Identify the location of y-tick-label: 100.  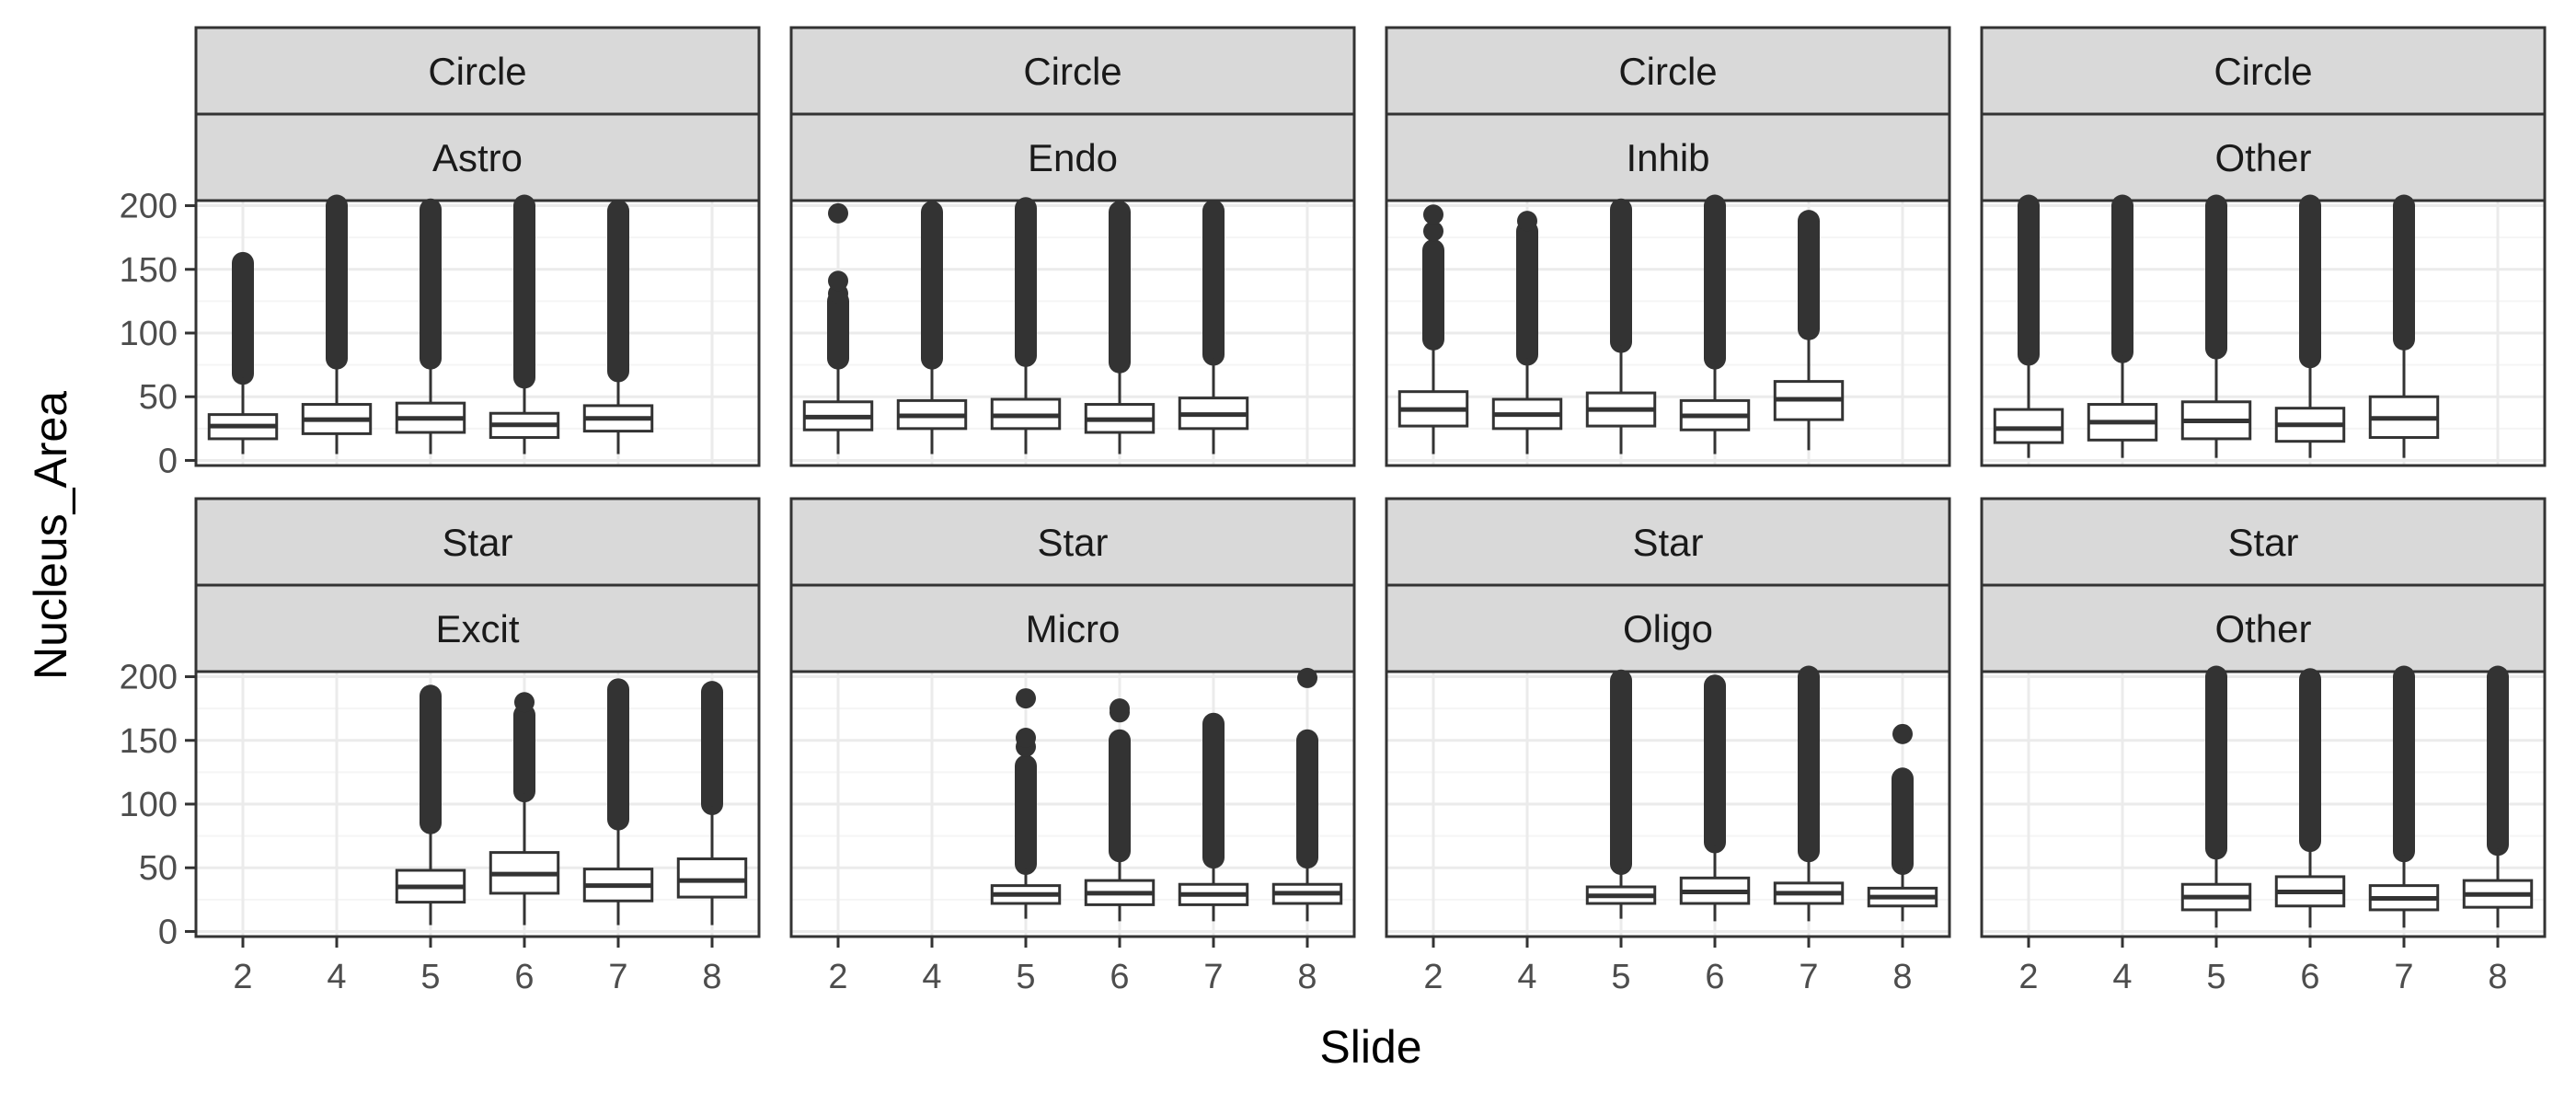
(149, 334).